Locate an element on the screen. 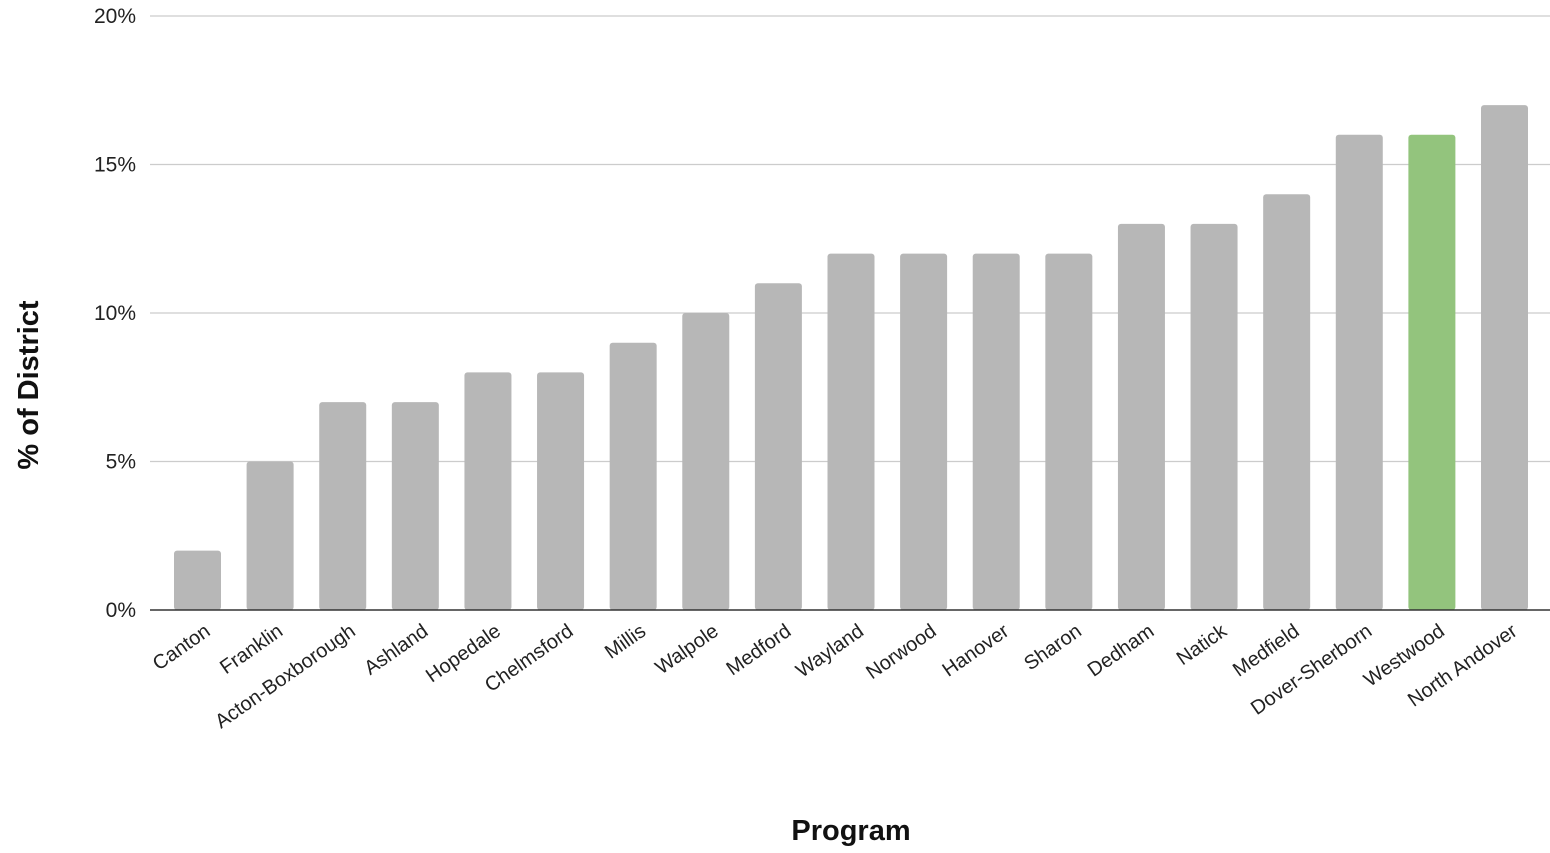 This screenshot has width=1550, height=853. x-tick-label: Hanover is located at coordinates (976, 651).